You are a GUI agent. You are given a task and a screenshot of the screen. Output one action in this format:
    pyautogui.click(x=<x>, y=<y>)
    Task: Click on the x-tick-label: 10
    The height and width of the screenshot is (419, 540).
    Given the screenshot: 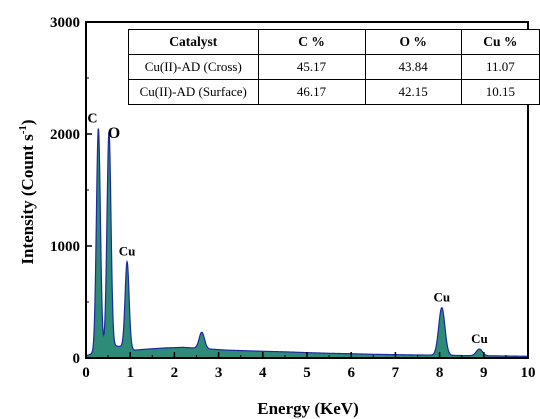 What is the action you would take?
    pyautogui.click(x=528, y=373)
    